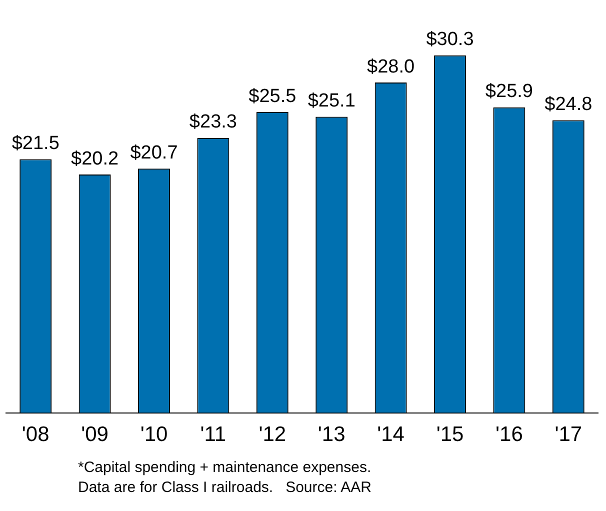 The height and width of the screenshot is (511, 606). I want to click on data-label: $28.0, so click(391, 67).